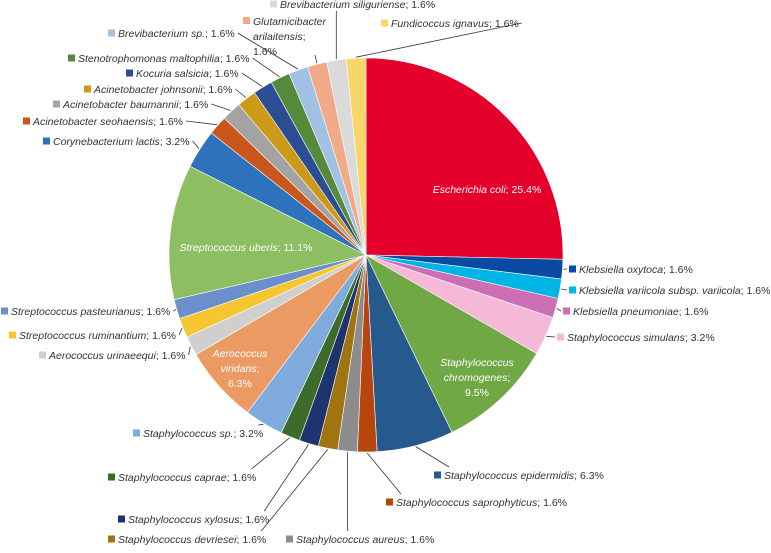 The width and height of the screenshot is (771, 553). What do you see at coordinates (564, 289) in the screenshot?
I see `leader-klebsiella-variicola-subsp-variicola` at bounding box center [564, 289].